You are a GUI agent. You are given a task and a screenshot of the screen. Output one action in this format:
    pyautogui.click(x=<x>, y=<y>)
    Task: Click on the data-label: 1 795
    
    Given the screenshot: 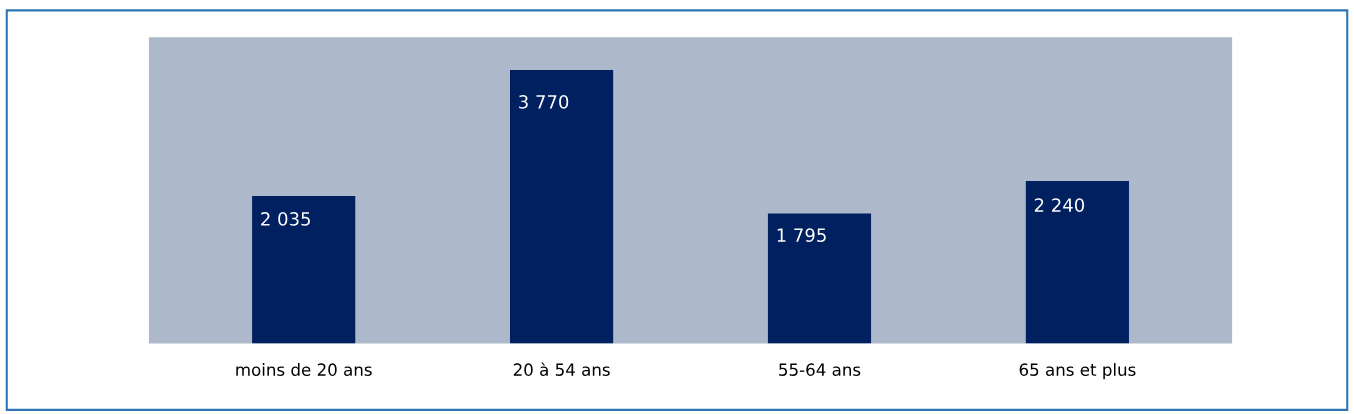 What is the action you would take?
    pyautogui.click(x=801, y=235)
    